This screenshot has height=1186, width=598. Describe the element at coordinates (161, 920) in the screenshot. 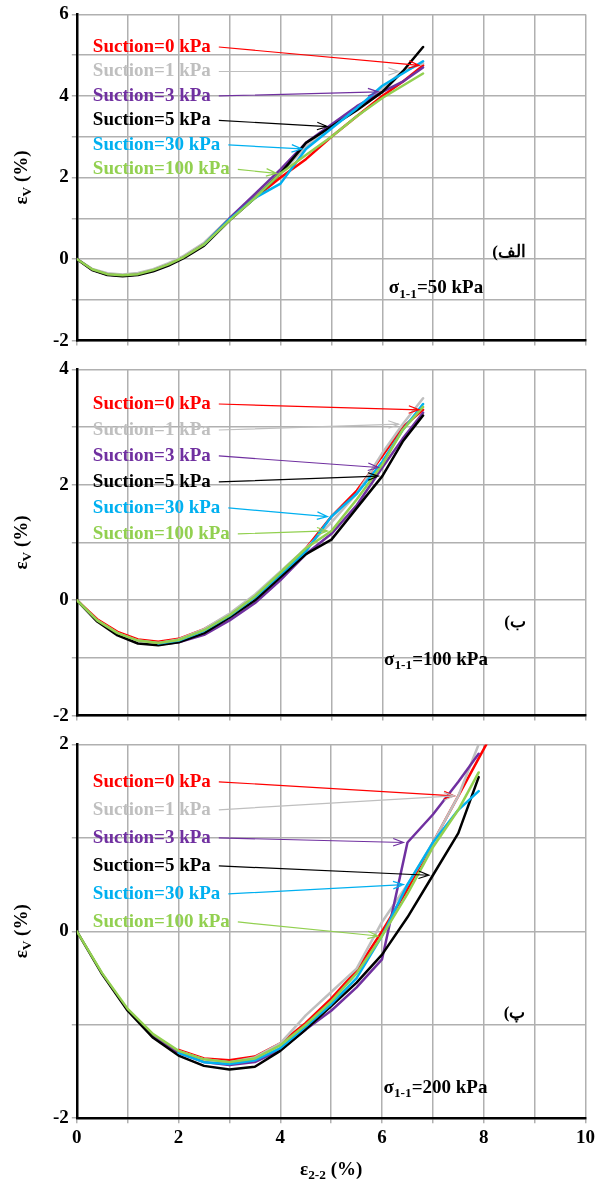

I see `series-label: Suction=100 kPa` at that location.